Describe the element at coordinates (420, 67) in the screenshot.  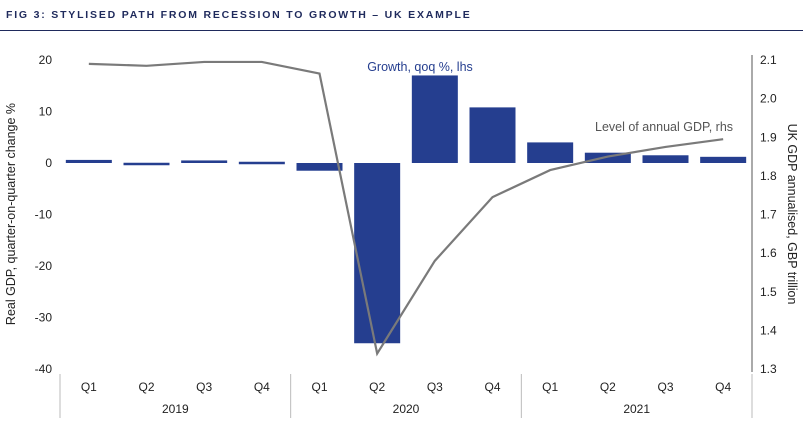
I see `bar-series-annotation: Growth, qoq %, lhs` at that location.